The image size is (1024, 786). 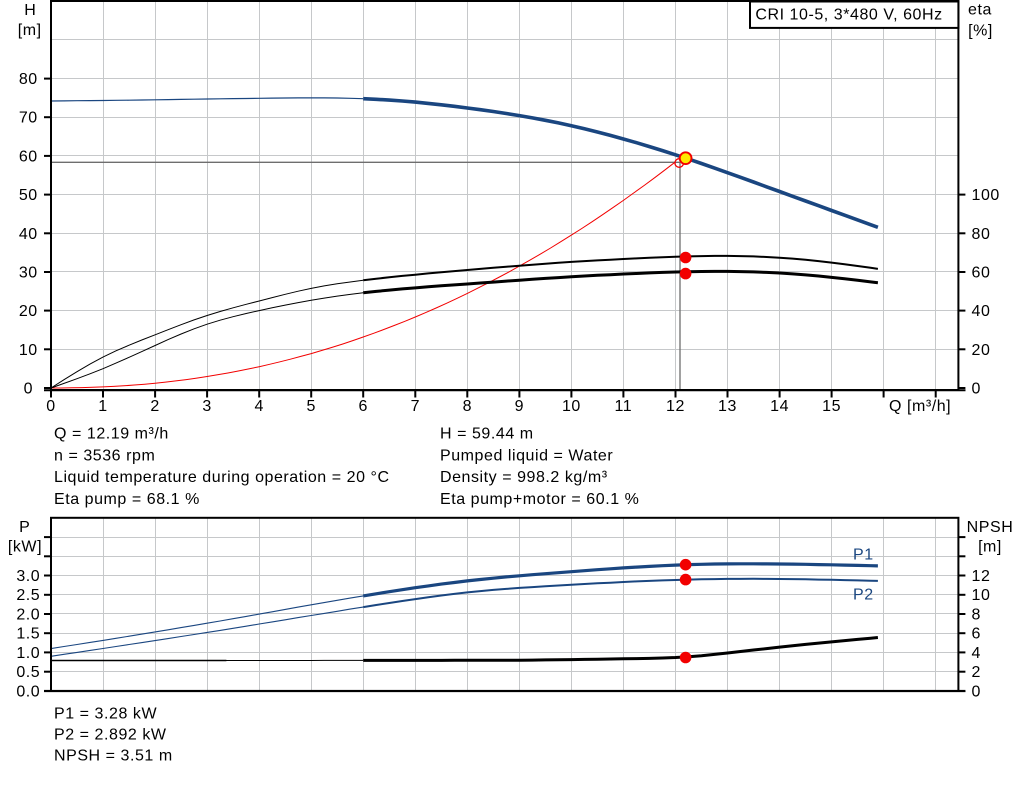 I want to click on svg-text: 14, so click(x=779, y=406).